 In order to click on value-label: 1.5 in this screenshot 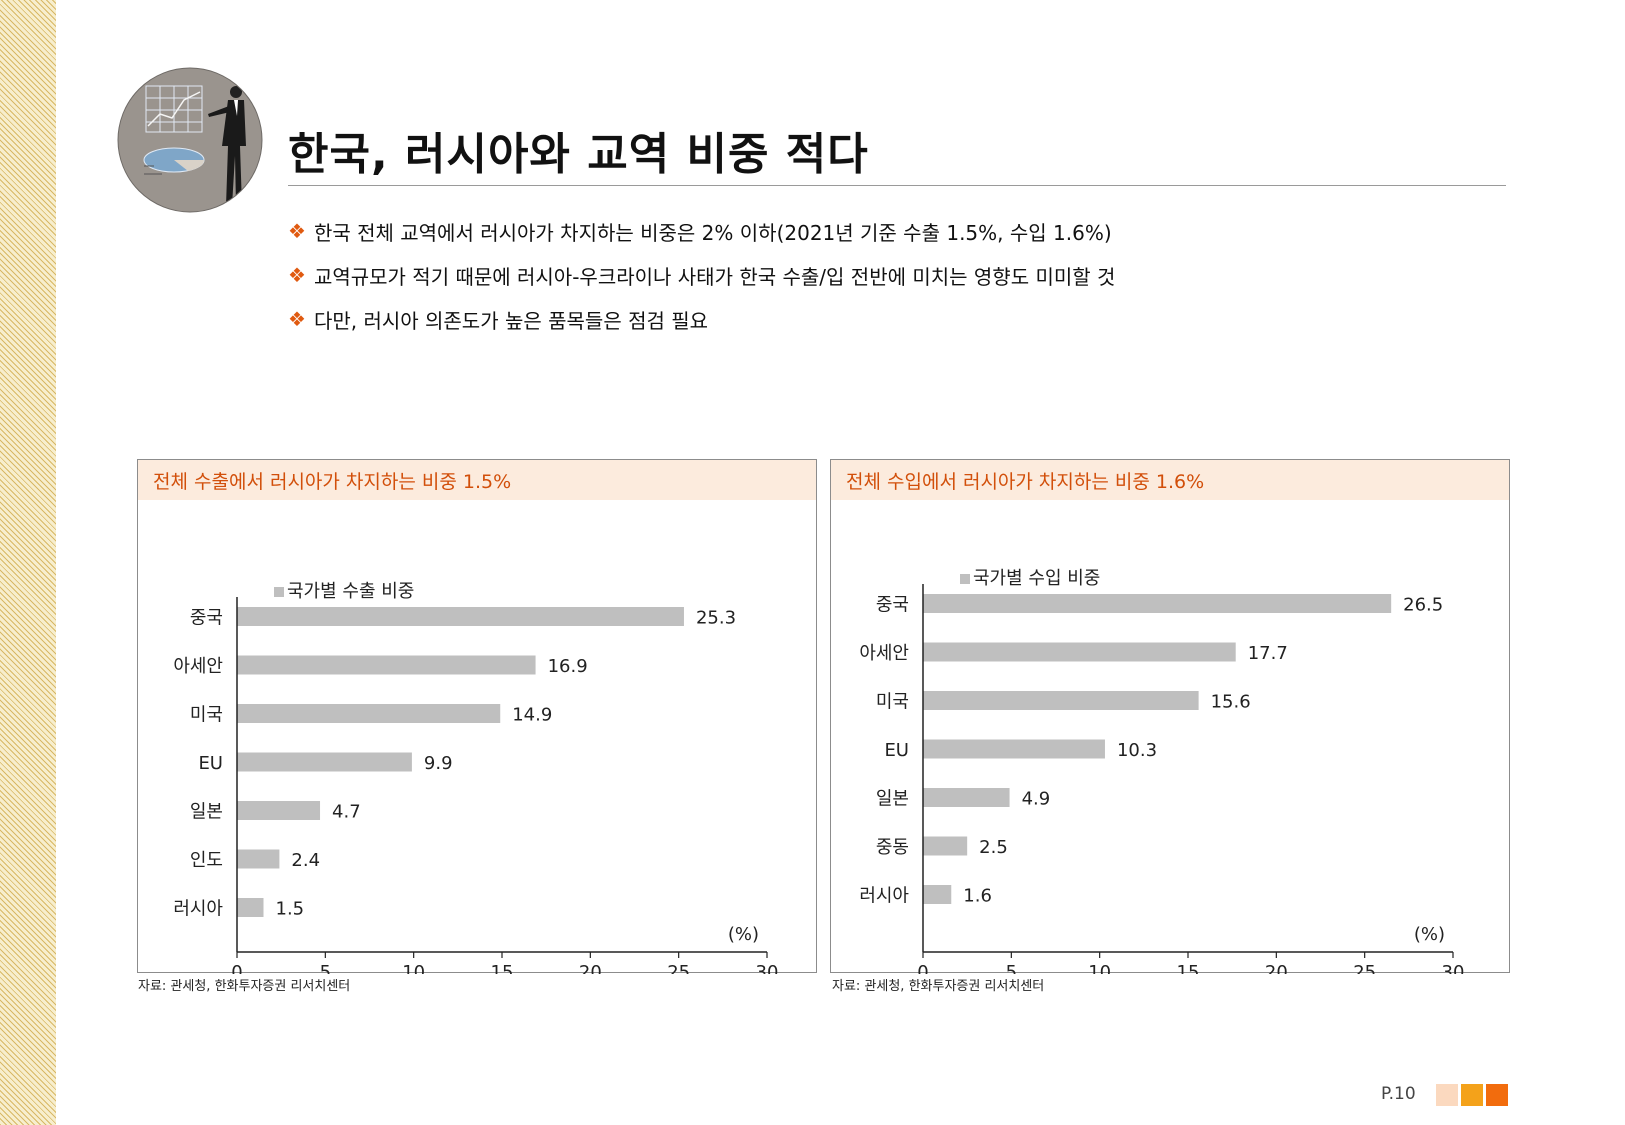, I will do `click(290, 909)`.